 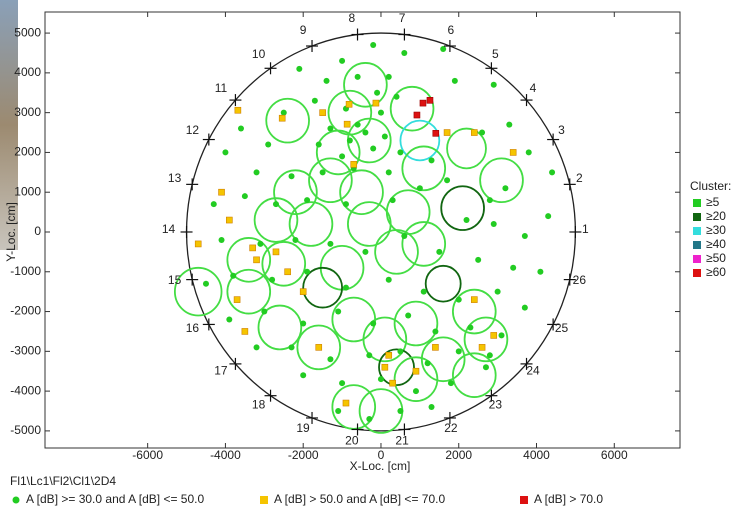 What do you see at coordinates (11, 232) in the screenshot?
I see `y-axis-label: Y-Loc. [cm]` at bounding box center [11, 232].